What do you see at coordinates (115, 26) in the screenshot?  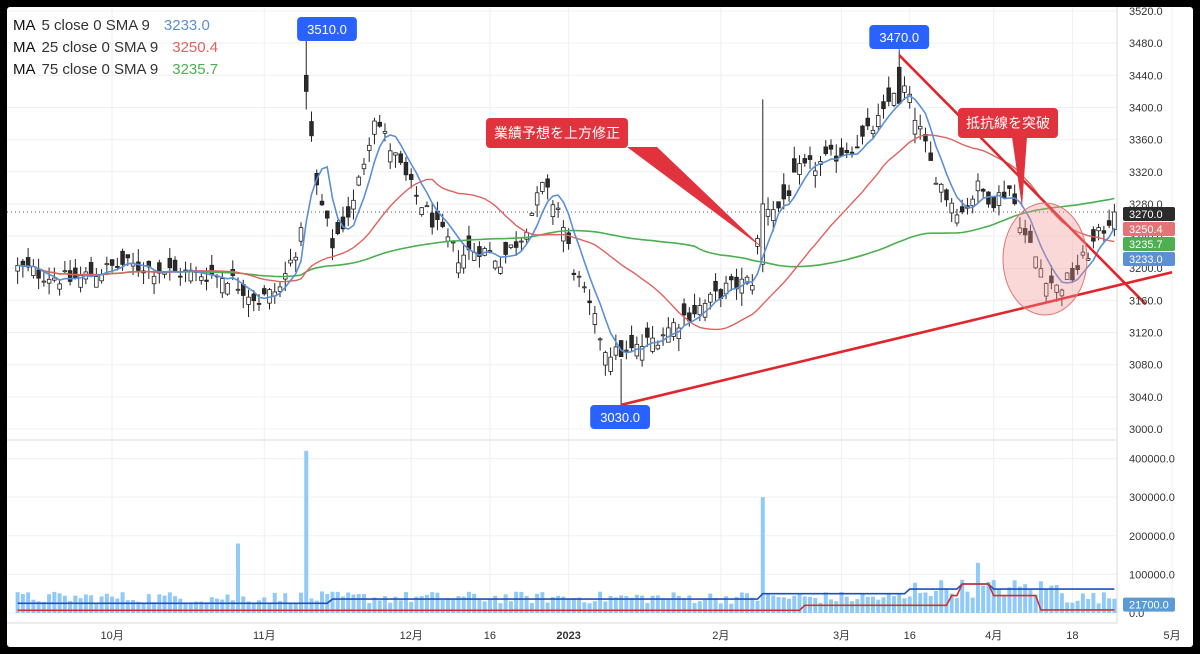 I see `legend-ma5: MA 5 close 0 SMA 9 3233.0` at bounding box center [115, 26].